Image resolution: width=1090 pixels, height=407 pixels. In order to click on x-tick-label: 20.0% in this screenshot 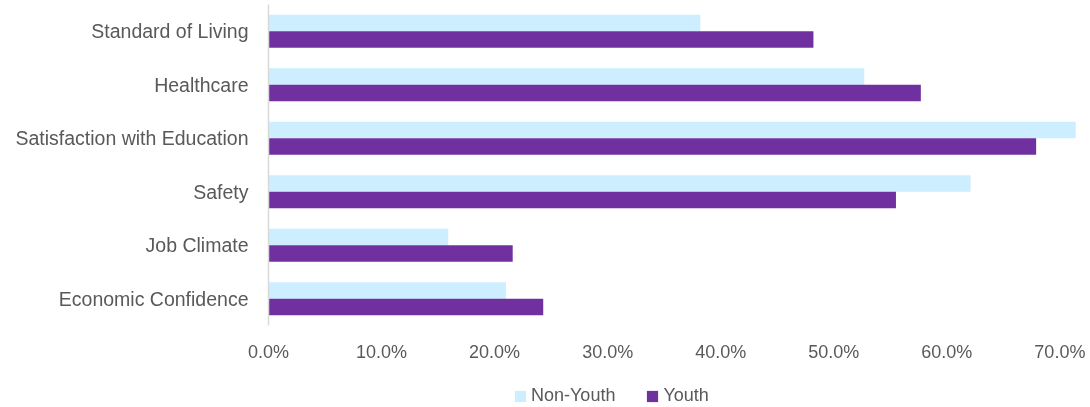, I will do `click(495, 351)`.